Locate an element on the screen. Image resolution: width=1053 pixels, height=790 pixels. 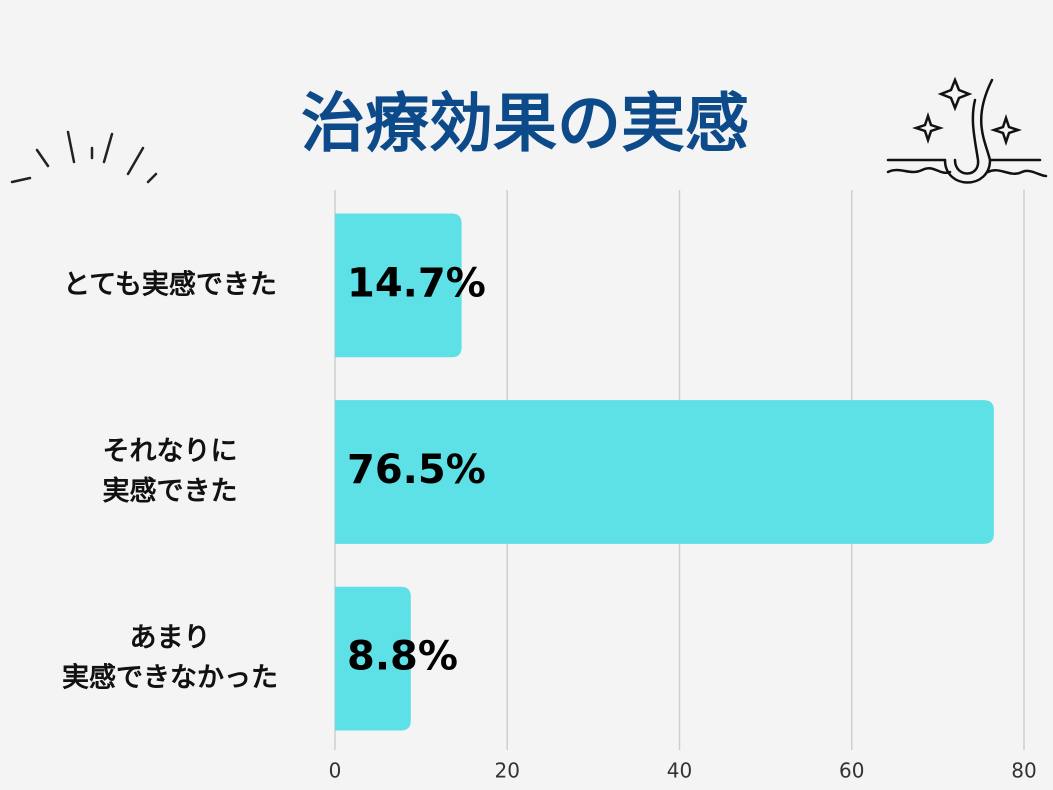
x-tick-label: 60 is located at coordinates (851, 771).